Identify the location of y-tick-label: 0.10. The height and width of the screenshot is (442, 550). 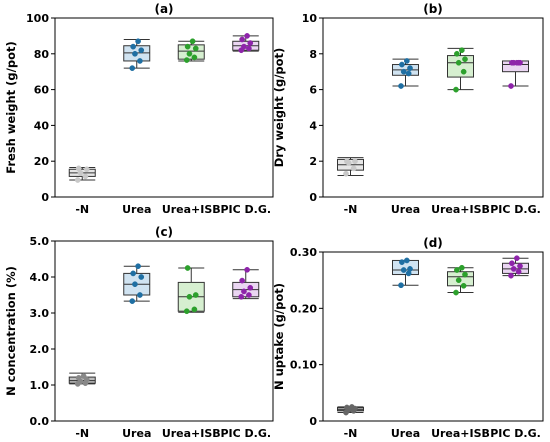
(303, 365).